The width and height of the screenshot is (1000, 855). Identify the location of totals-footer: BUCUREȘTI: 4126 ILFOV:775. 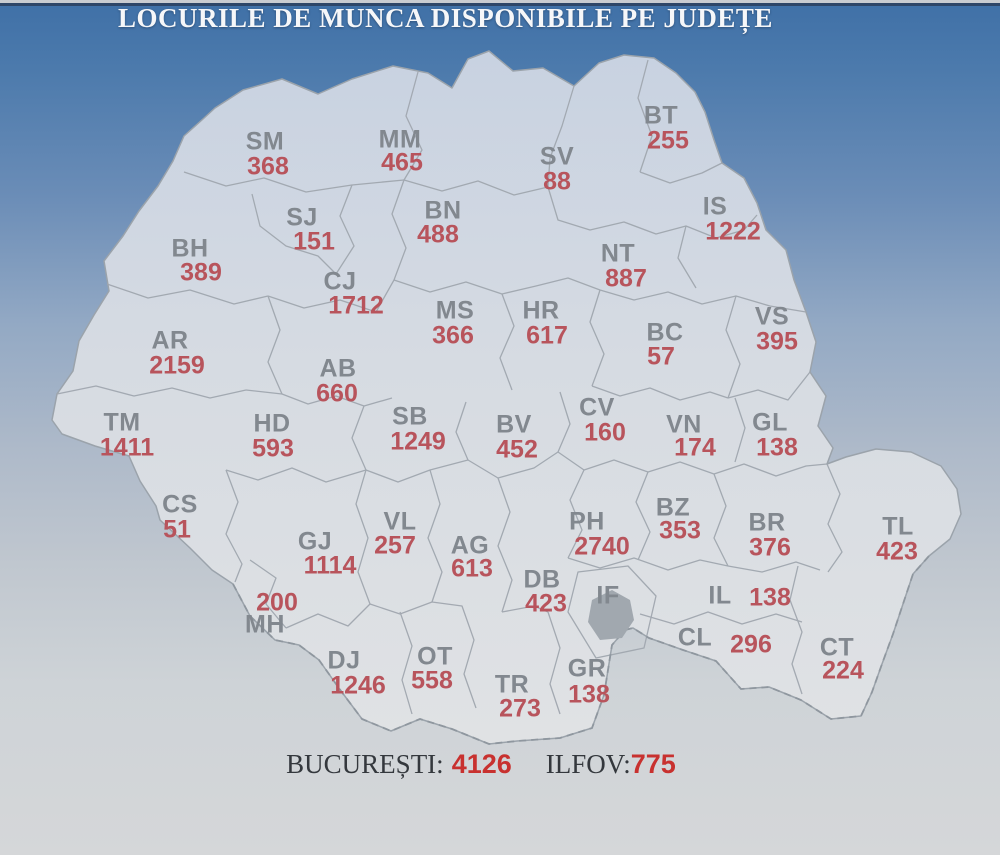
(481, 764).